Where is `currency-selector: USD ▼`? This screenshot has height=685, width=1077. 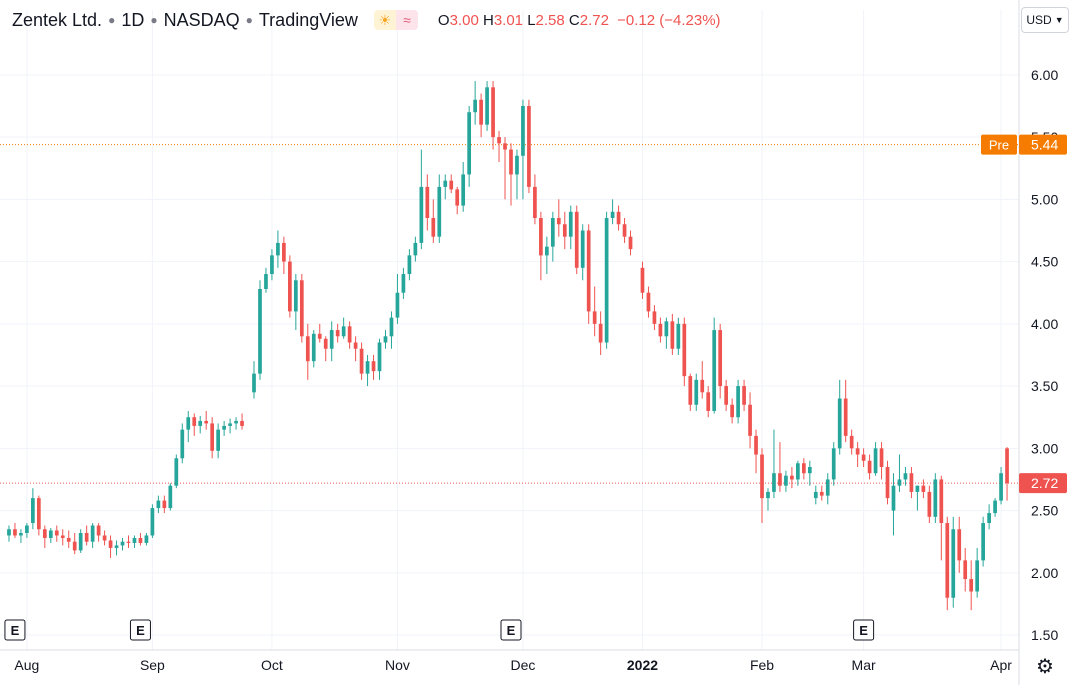 currency-selector: USD ▼ is located at coordinates (1045, 20).